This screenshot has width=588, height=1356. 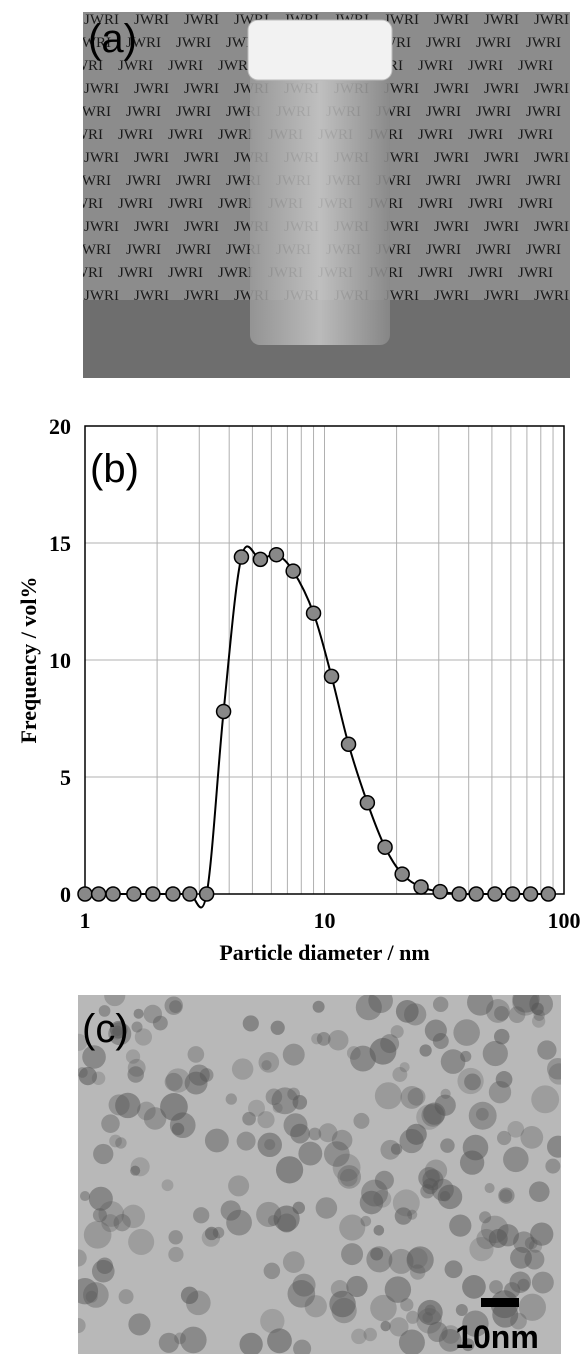 I want to click on panel-label: (a), so click(x=112, y=39).